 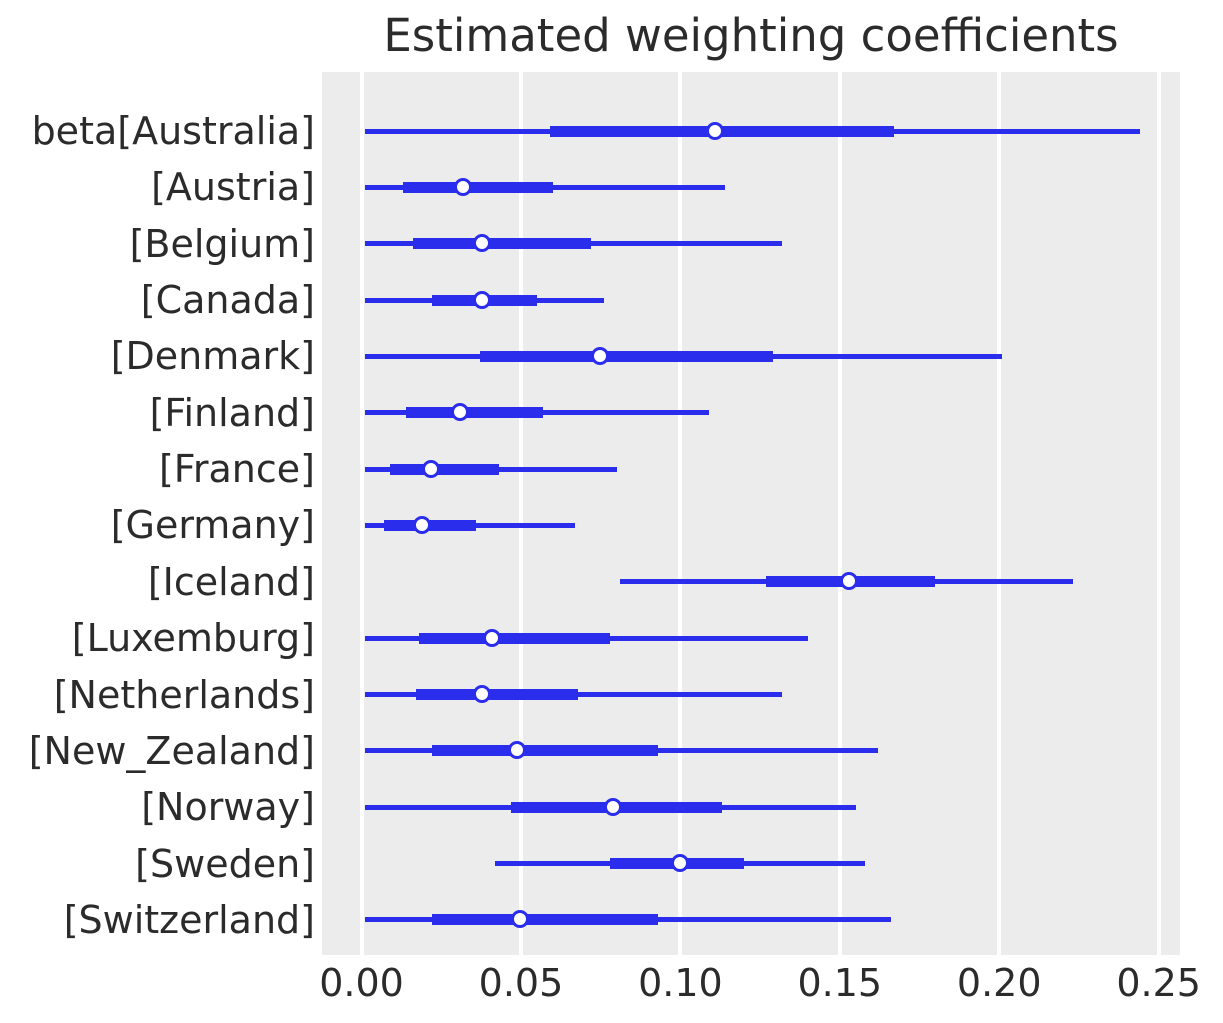 I want to click on x-tick-label: 0.10, so click(x=680, y=983).